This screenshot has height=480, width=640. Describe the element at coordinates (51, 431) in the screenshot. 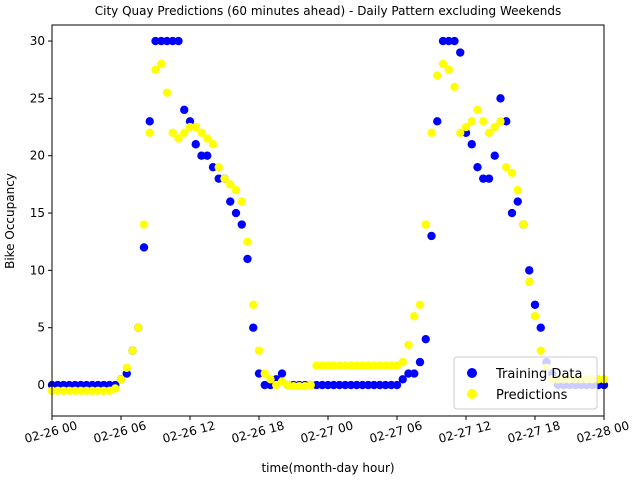

I see `x-tick-label: 02-26 00` at that location.